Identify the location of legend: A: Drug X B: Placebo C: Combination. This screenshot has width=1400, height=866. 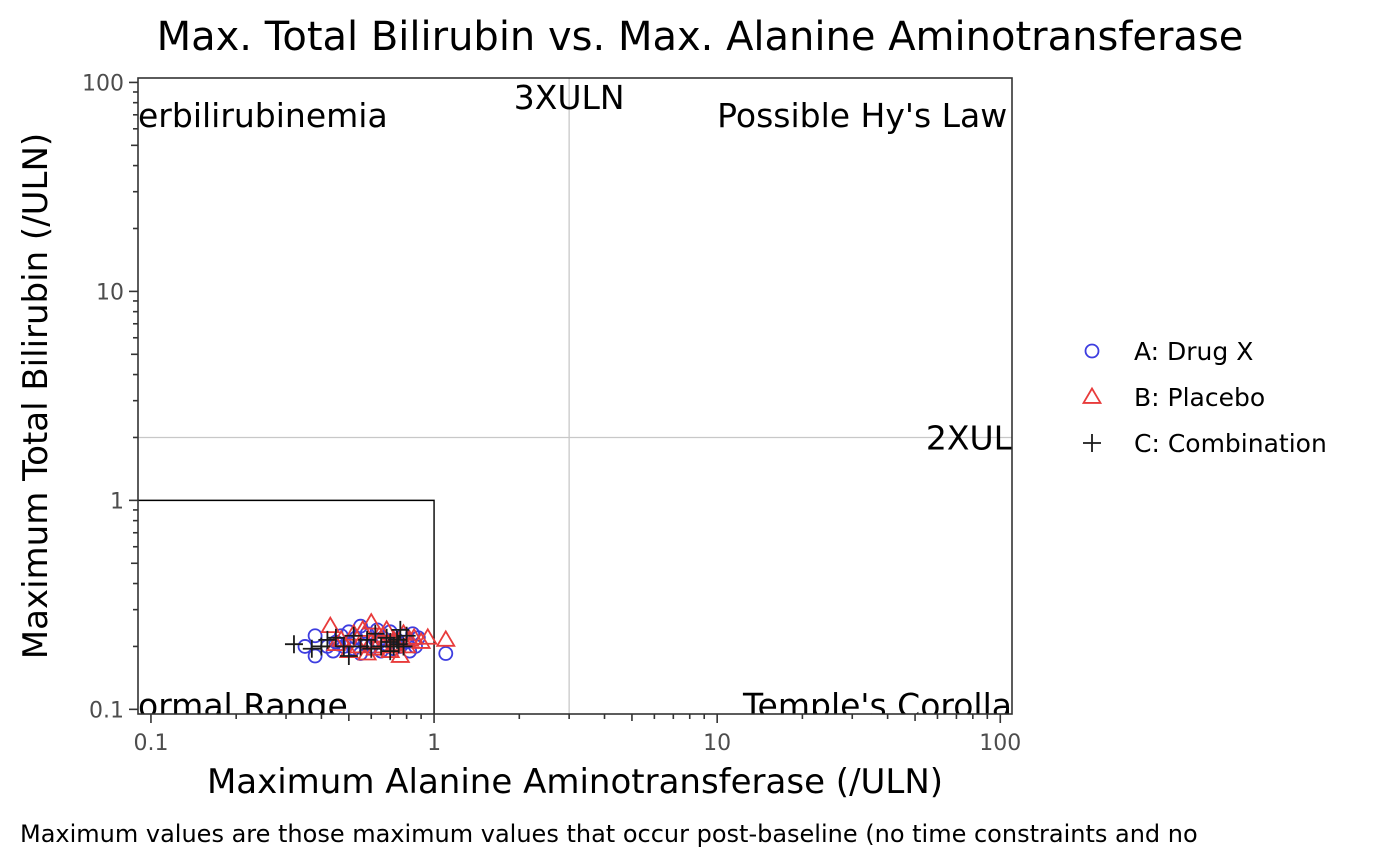
(1204, 397).